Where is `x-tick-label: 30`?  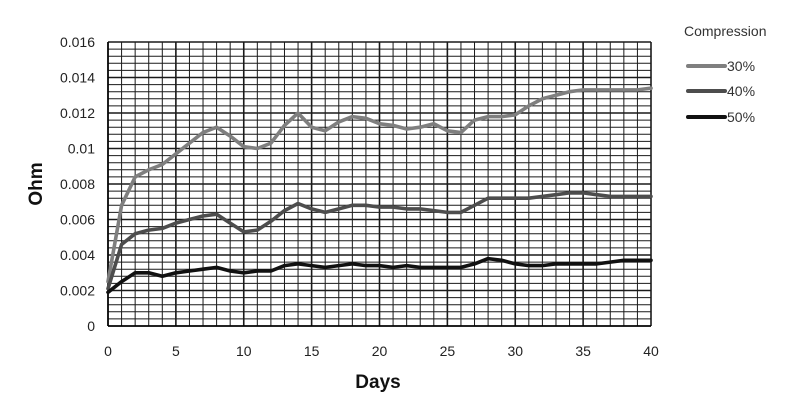 x-tick-label: 30 is located at coordinates (515, 351).